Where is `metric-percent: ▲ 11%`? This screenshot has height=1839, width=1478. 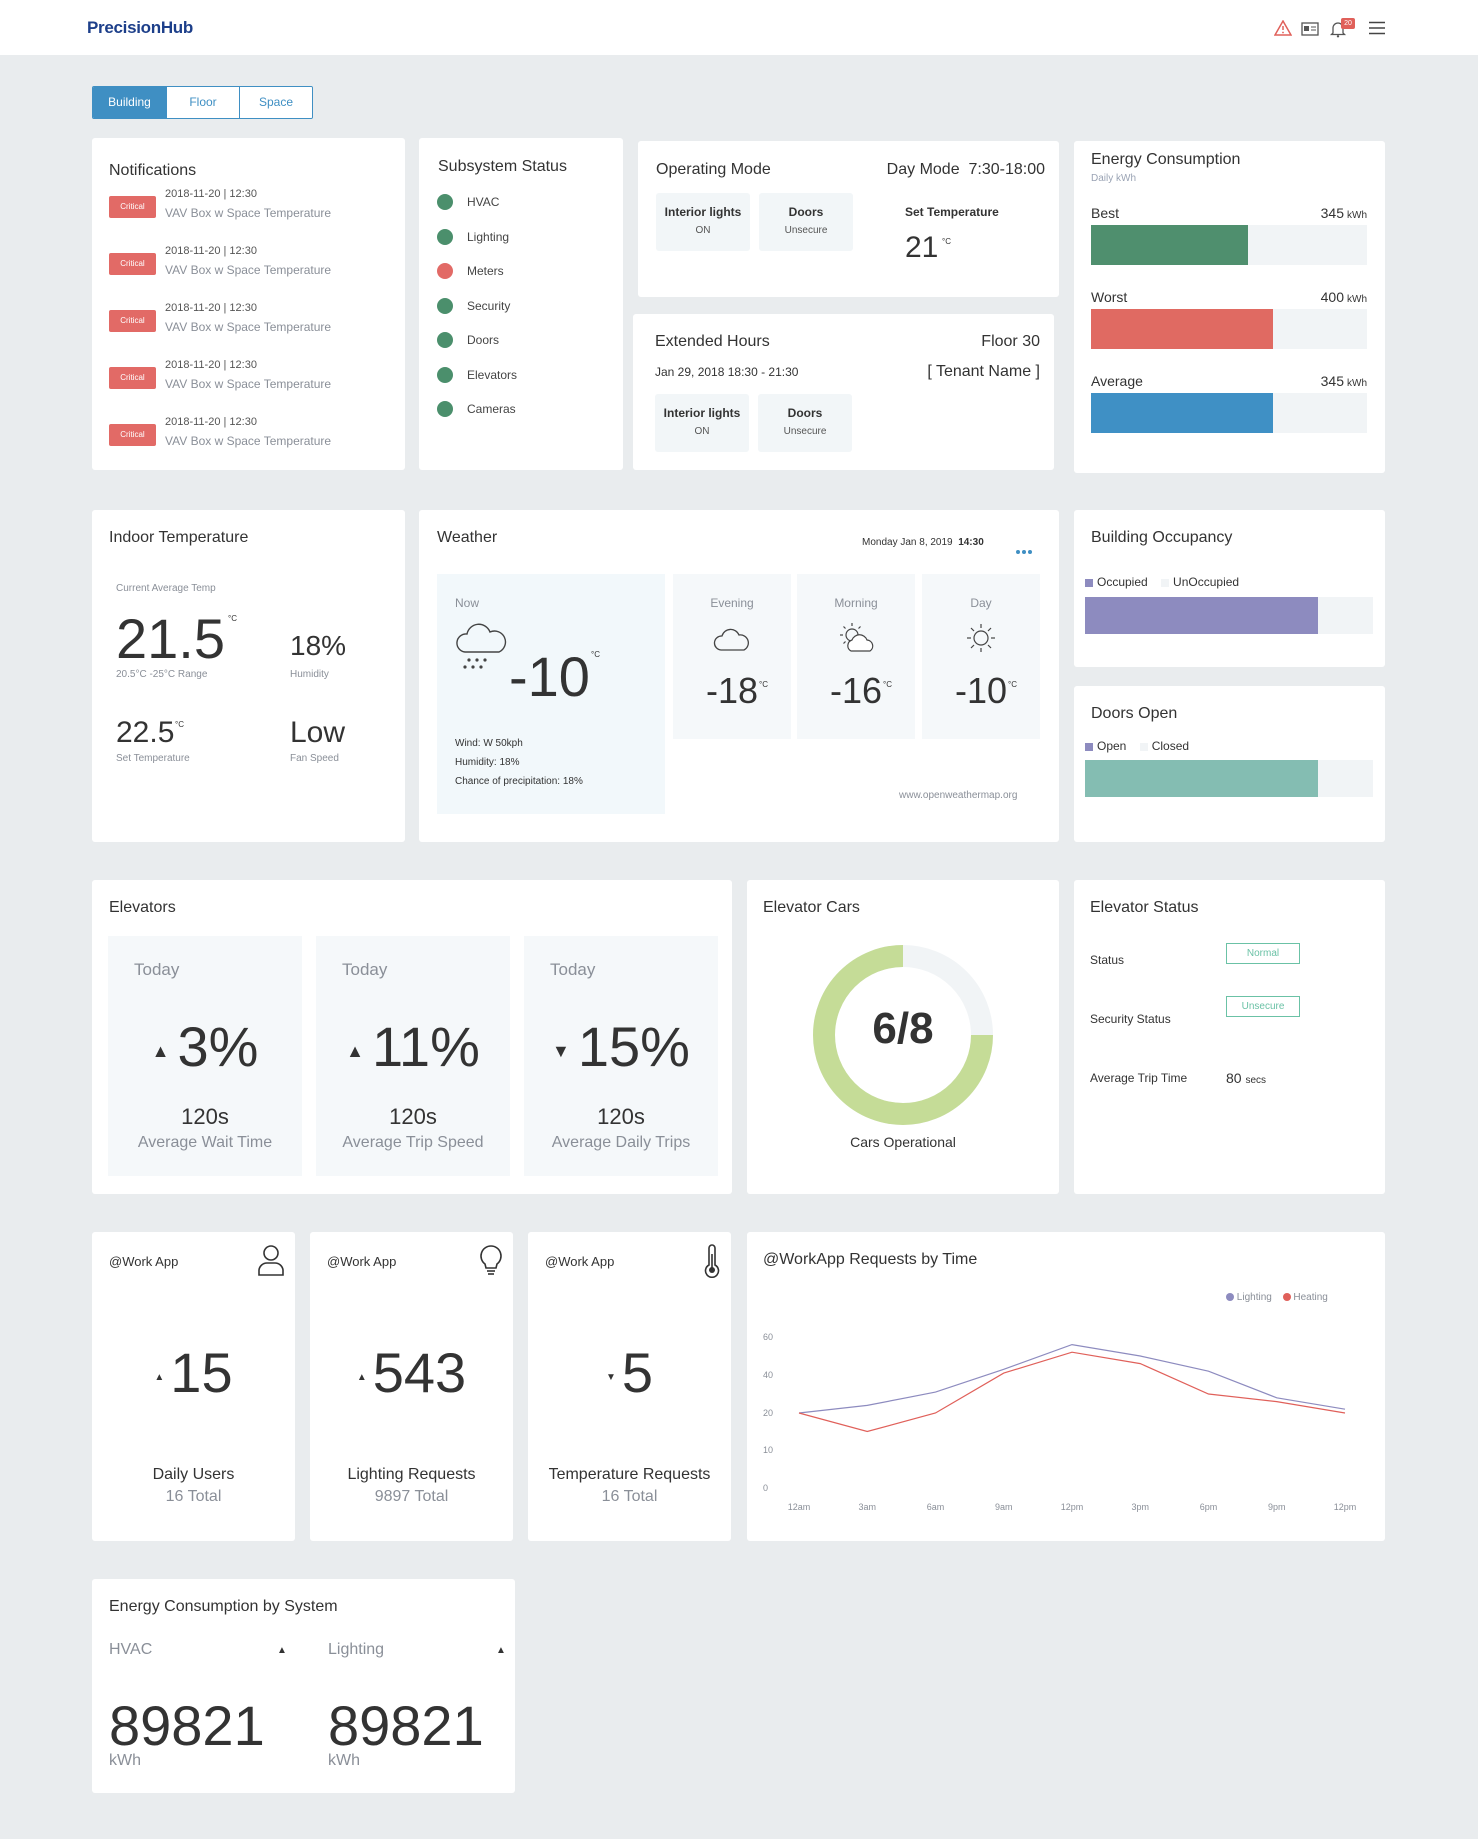
metric-percent: ▲ 11% is located at coordinates (413, 1046).